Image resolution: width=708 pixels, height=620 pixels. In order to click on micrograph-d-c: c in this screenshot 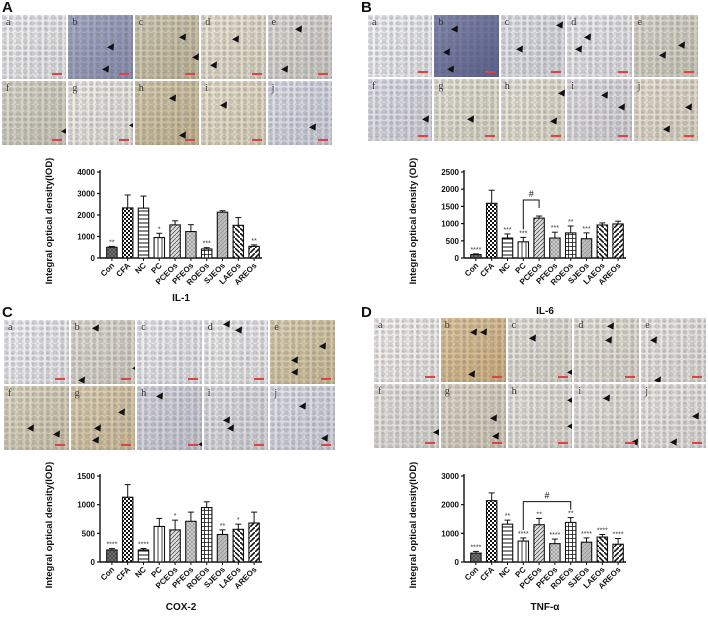, I will do `click(540, 350)`.